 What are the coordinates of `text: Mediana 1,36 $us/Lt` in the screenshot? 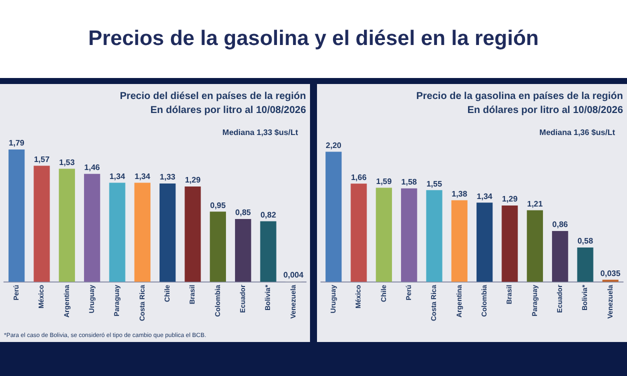 It's located at (577, 132).